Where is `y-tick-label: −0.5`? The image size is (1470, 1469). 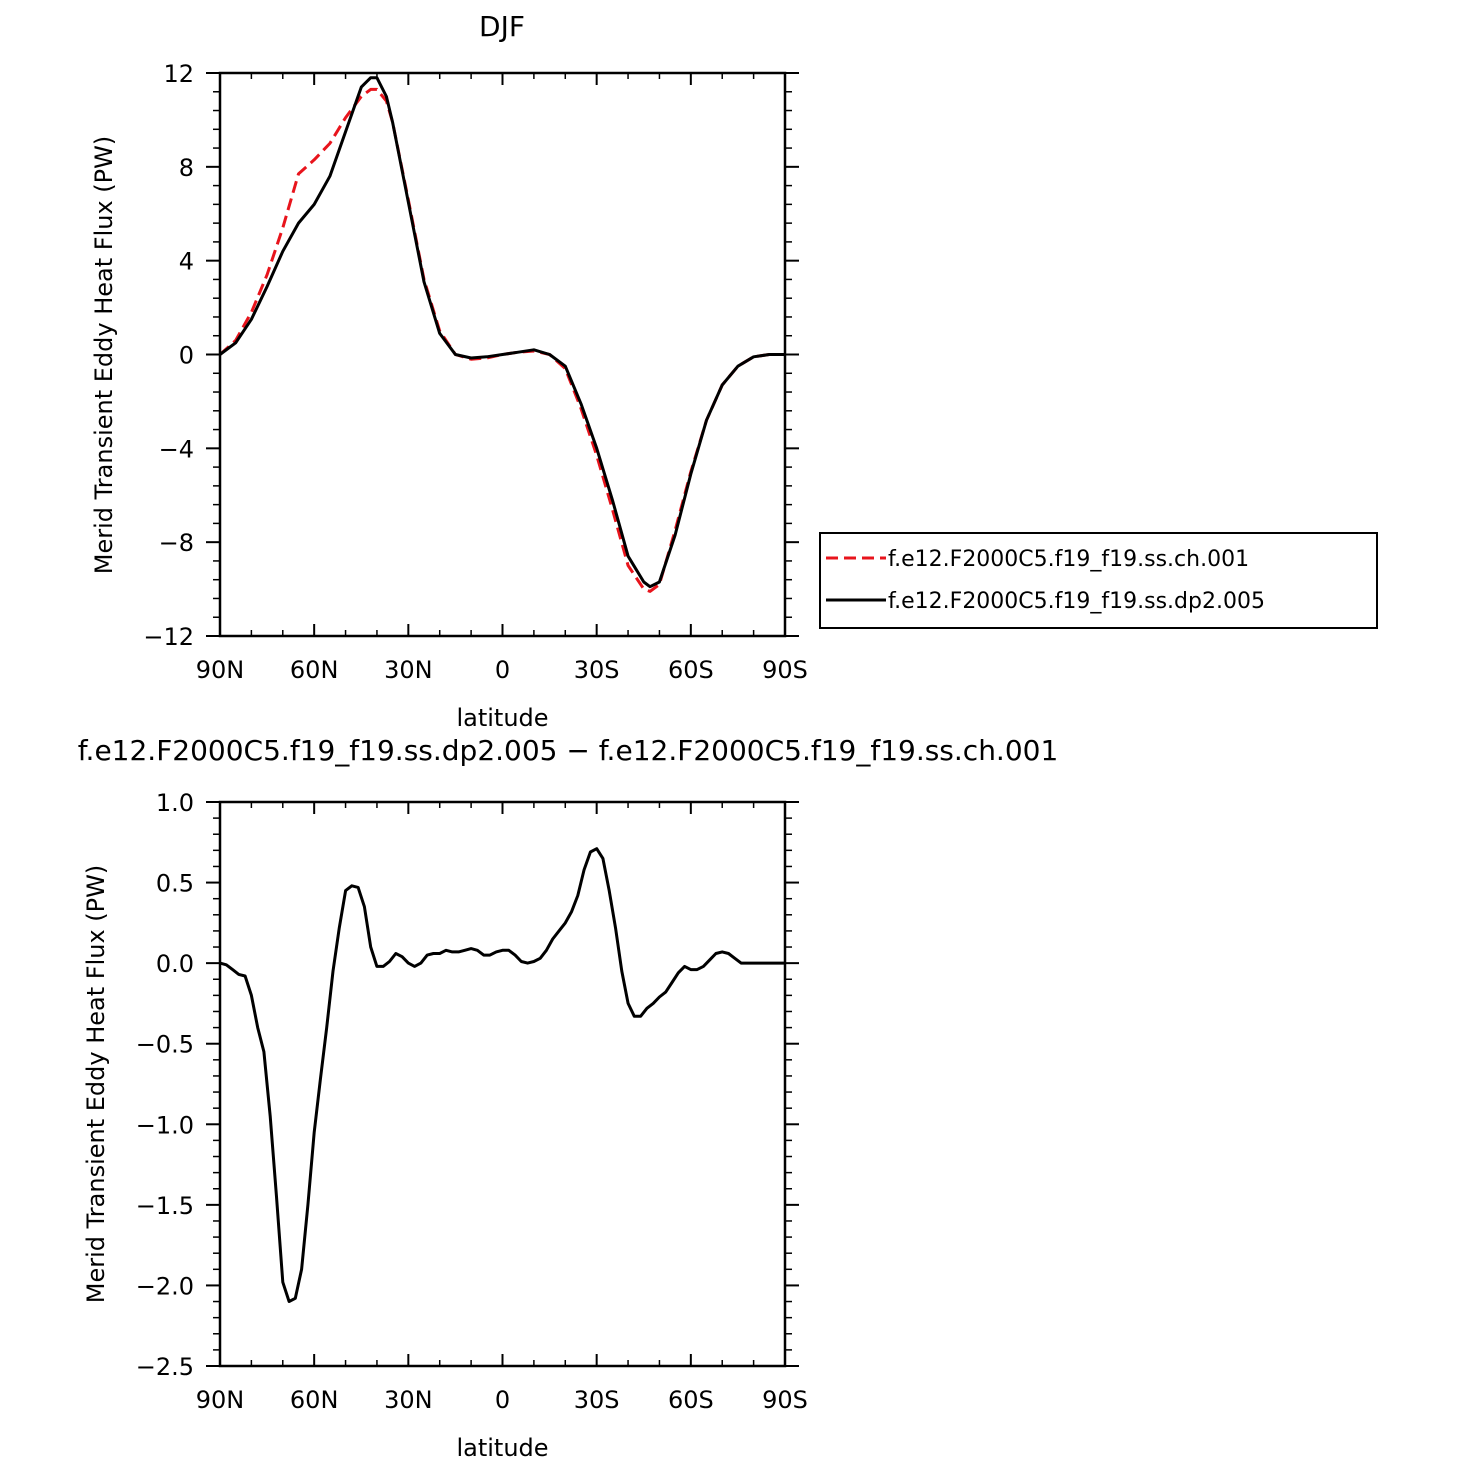
y-tick-label: −0.5 is located at coordinates (165, 1045).